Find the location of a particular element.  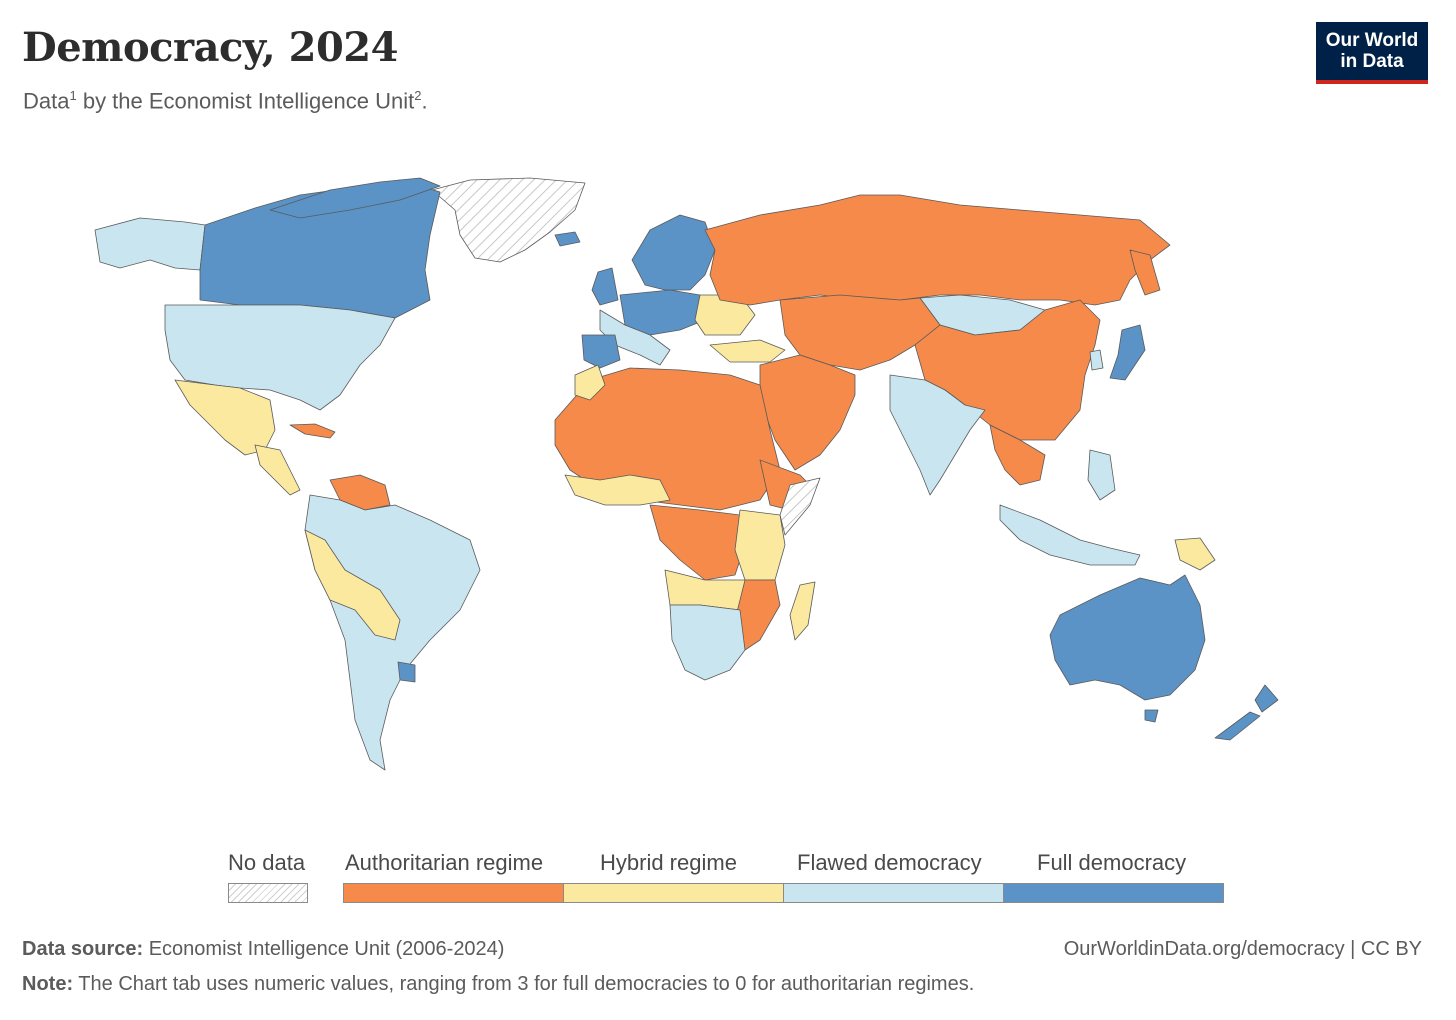

region-arabia is located at coordinates (807, 412).